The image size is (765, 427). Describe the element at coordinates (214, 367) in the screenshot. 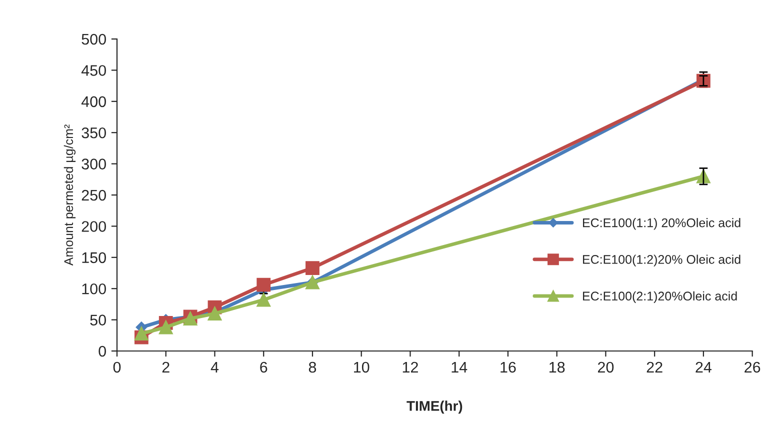

I see `x-tick-label: 4` at that location.